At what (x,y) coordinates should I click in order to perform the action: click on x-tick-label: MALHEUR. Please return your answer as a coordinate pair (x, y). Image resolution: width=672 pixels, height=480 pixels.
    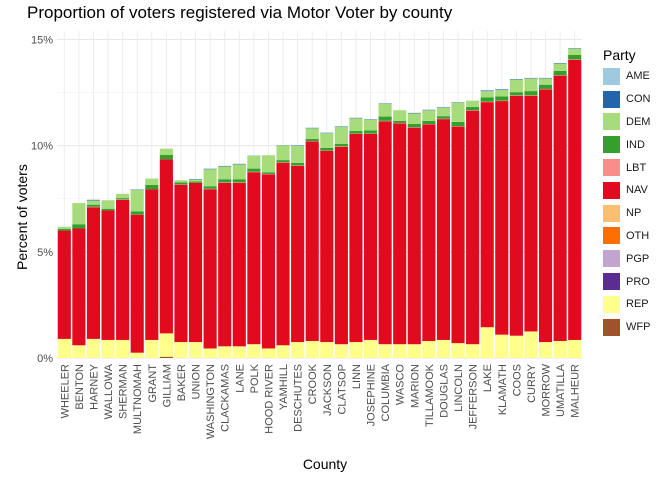
    Looking at the image, I should click on (576, 391).